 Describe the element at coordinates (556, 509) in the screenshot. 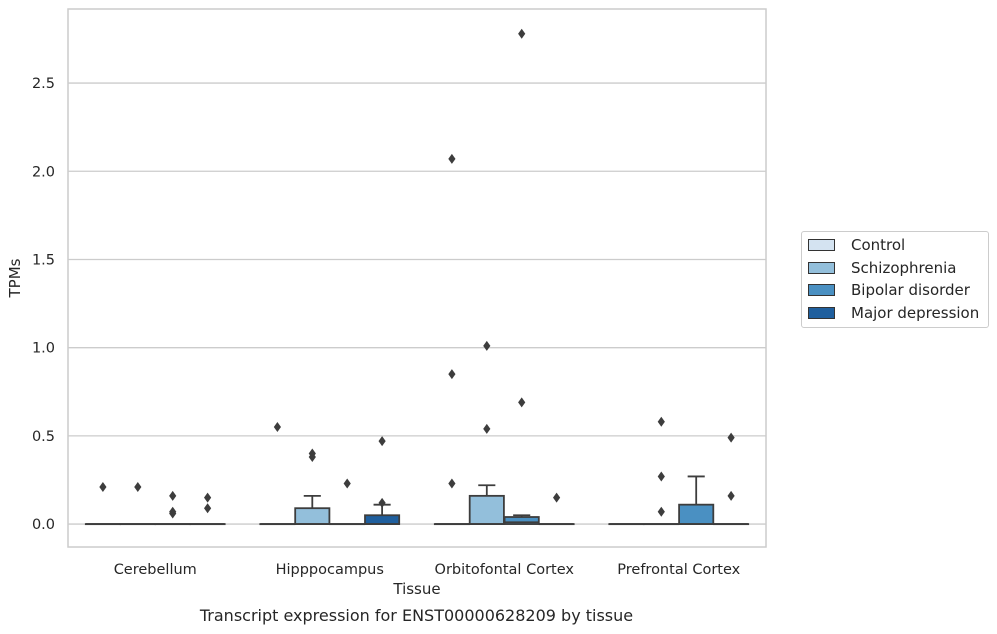

I see `box-orbitofontal-cortex-major-depression` at that location.